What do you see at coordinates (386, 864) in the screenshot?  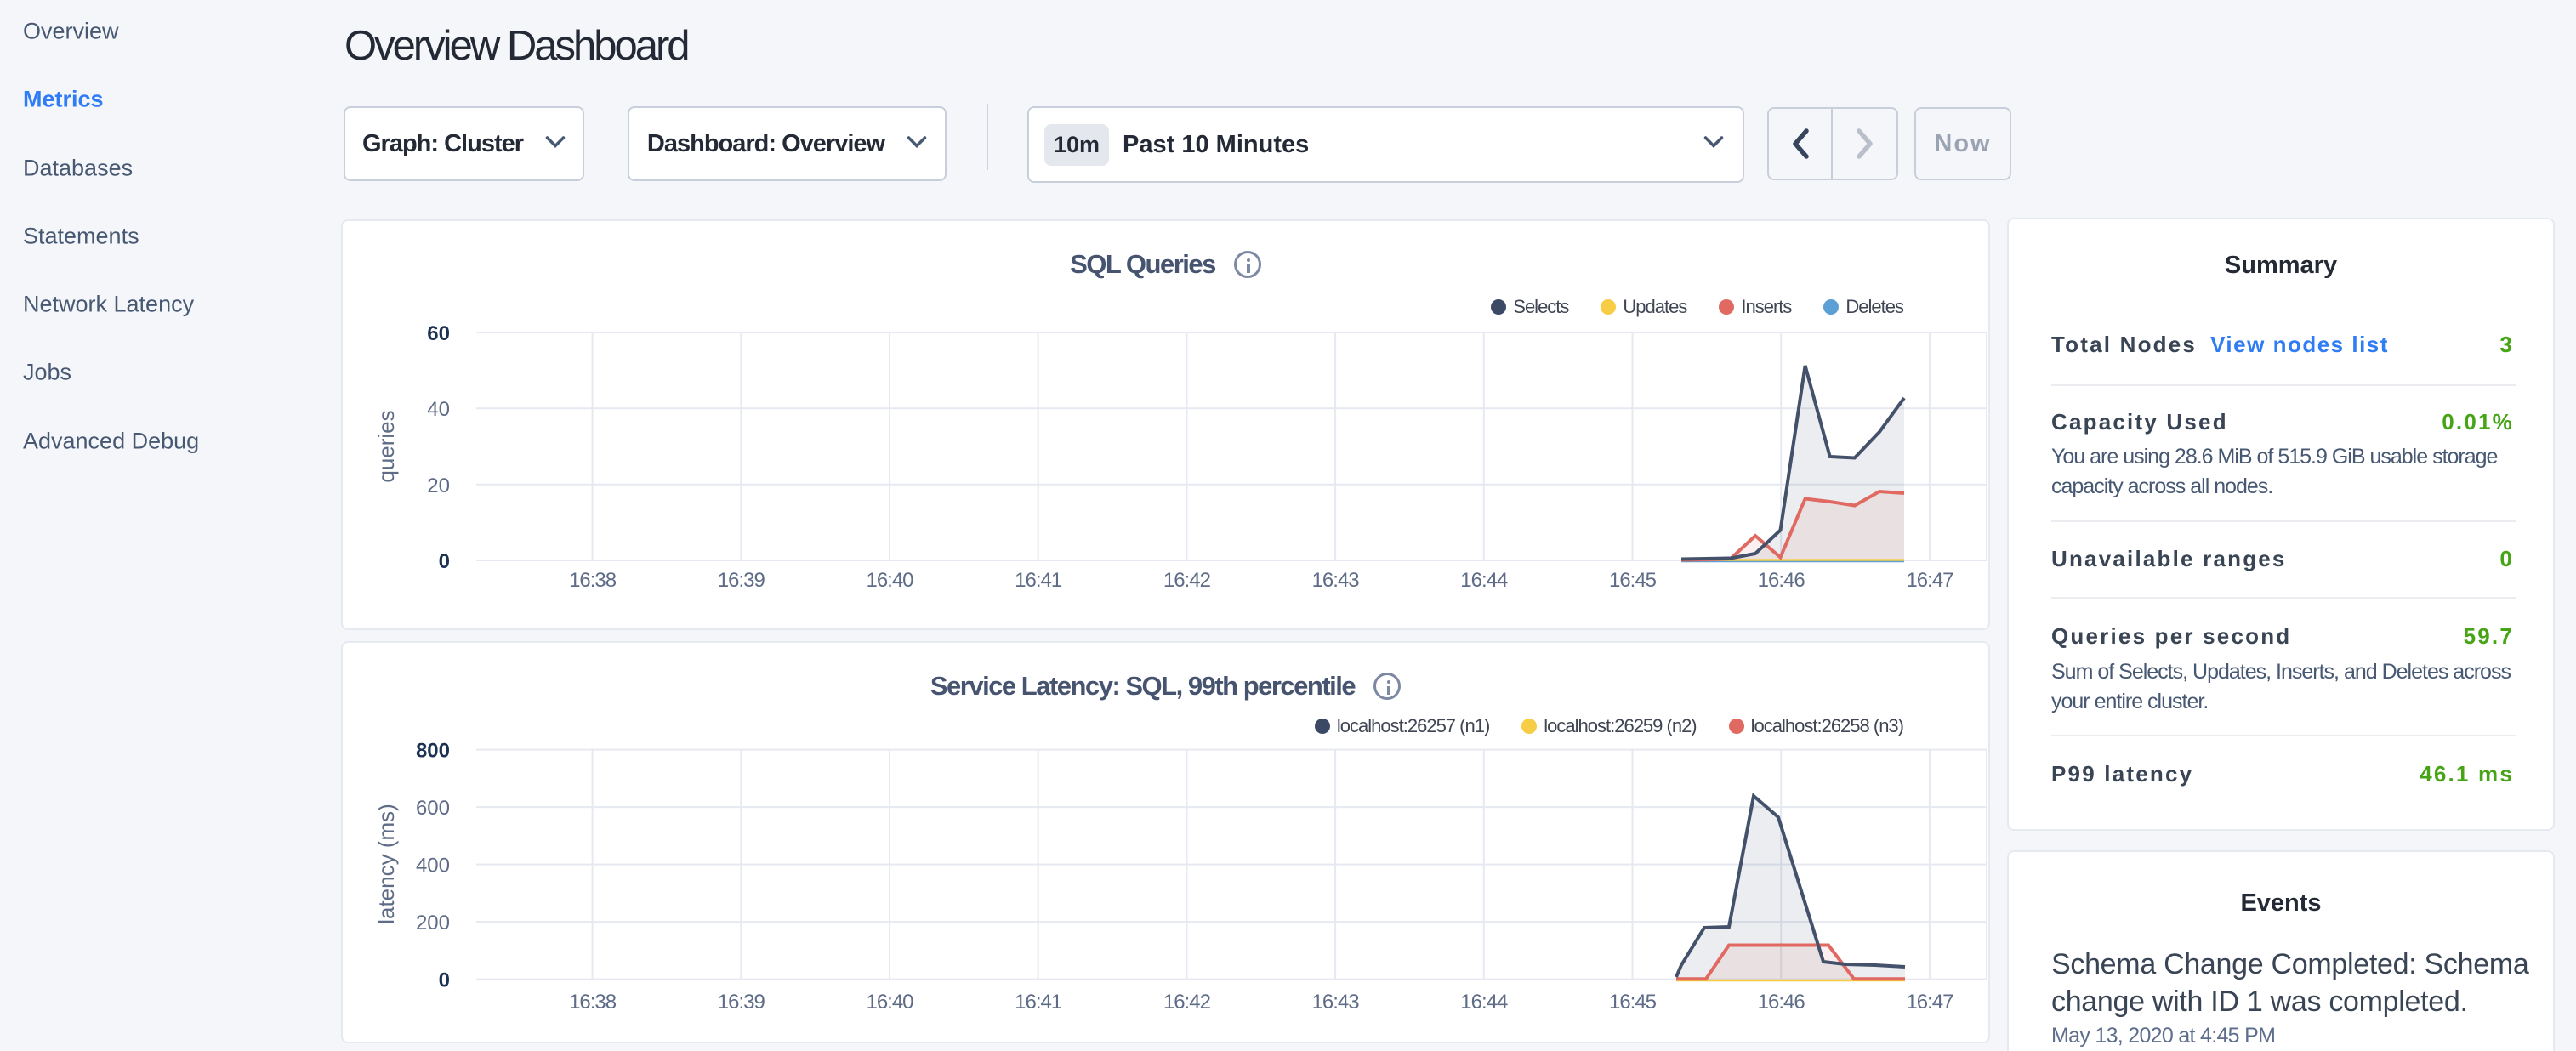 I see `svg-text: latency (ms)` at bounding box center [386, 864].